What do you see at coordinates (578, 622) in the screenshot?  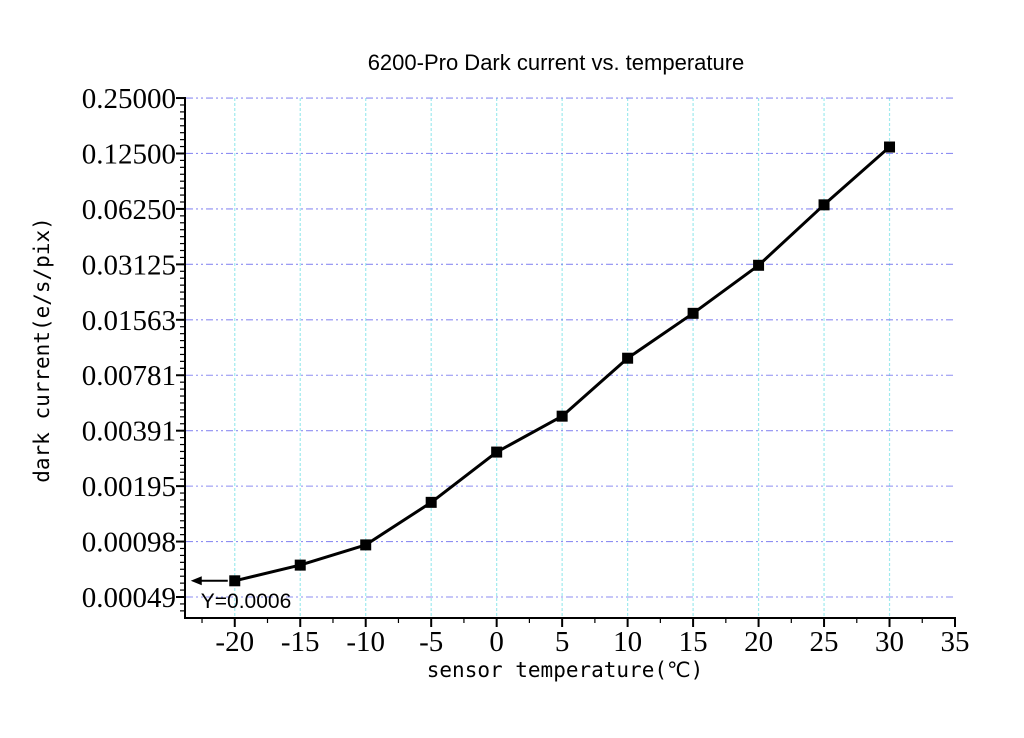 I see `x-axis-ticks` at bounding box center [578, 622].